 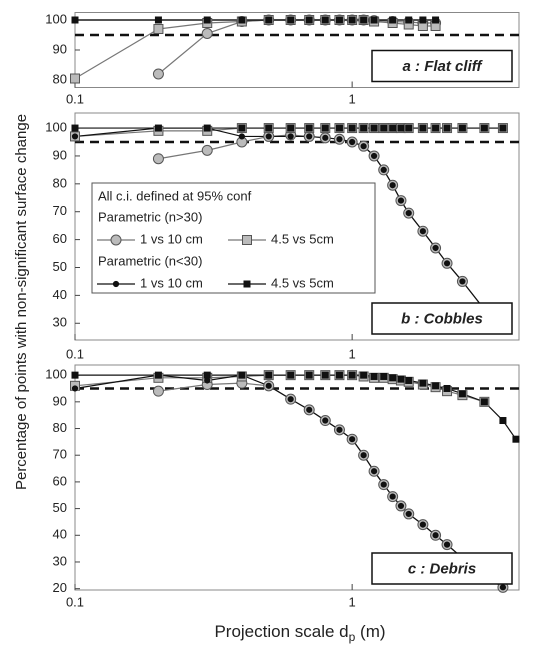 I want to click on y-tick-label: 20, so click(x=60, y=587).